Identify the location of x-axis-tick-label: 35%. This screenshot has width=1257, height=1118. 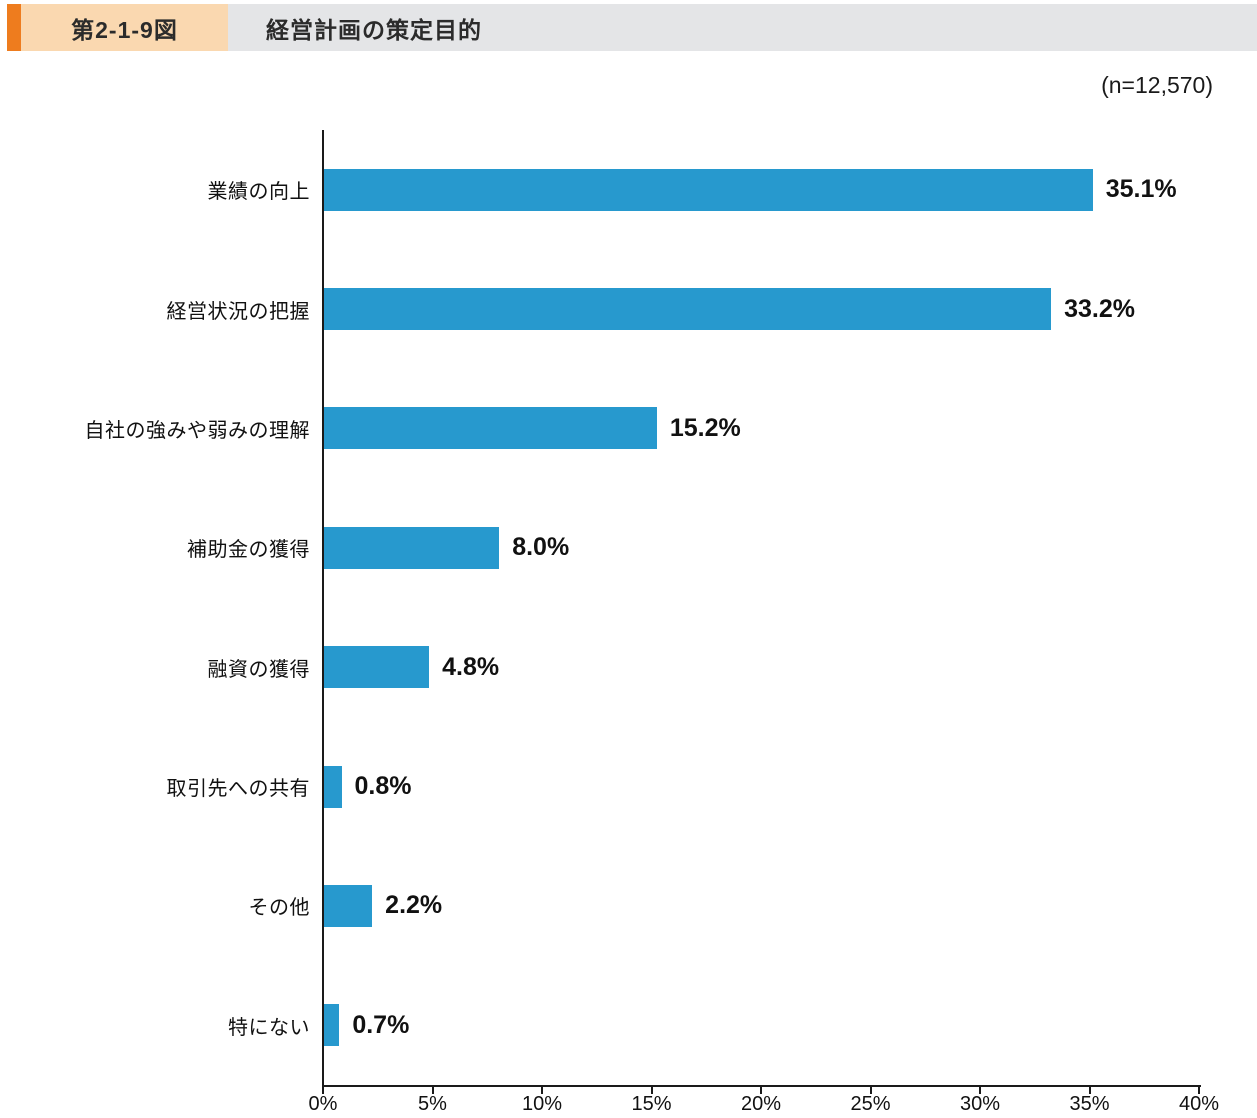
(1089, 1104).